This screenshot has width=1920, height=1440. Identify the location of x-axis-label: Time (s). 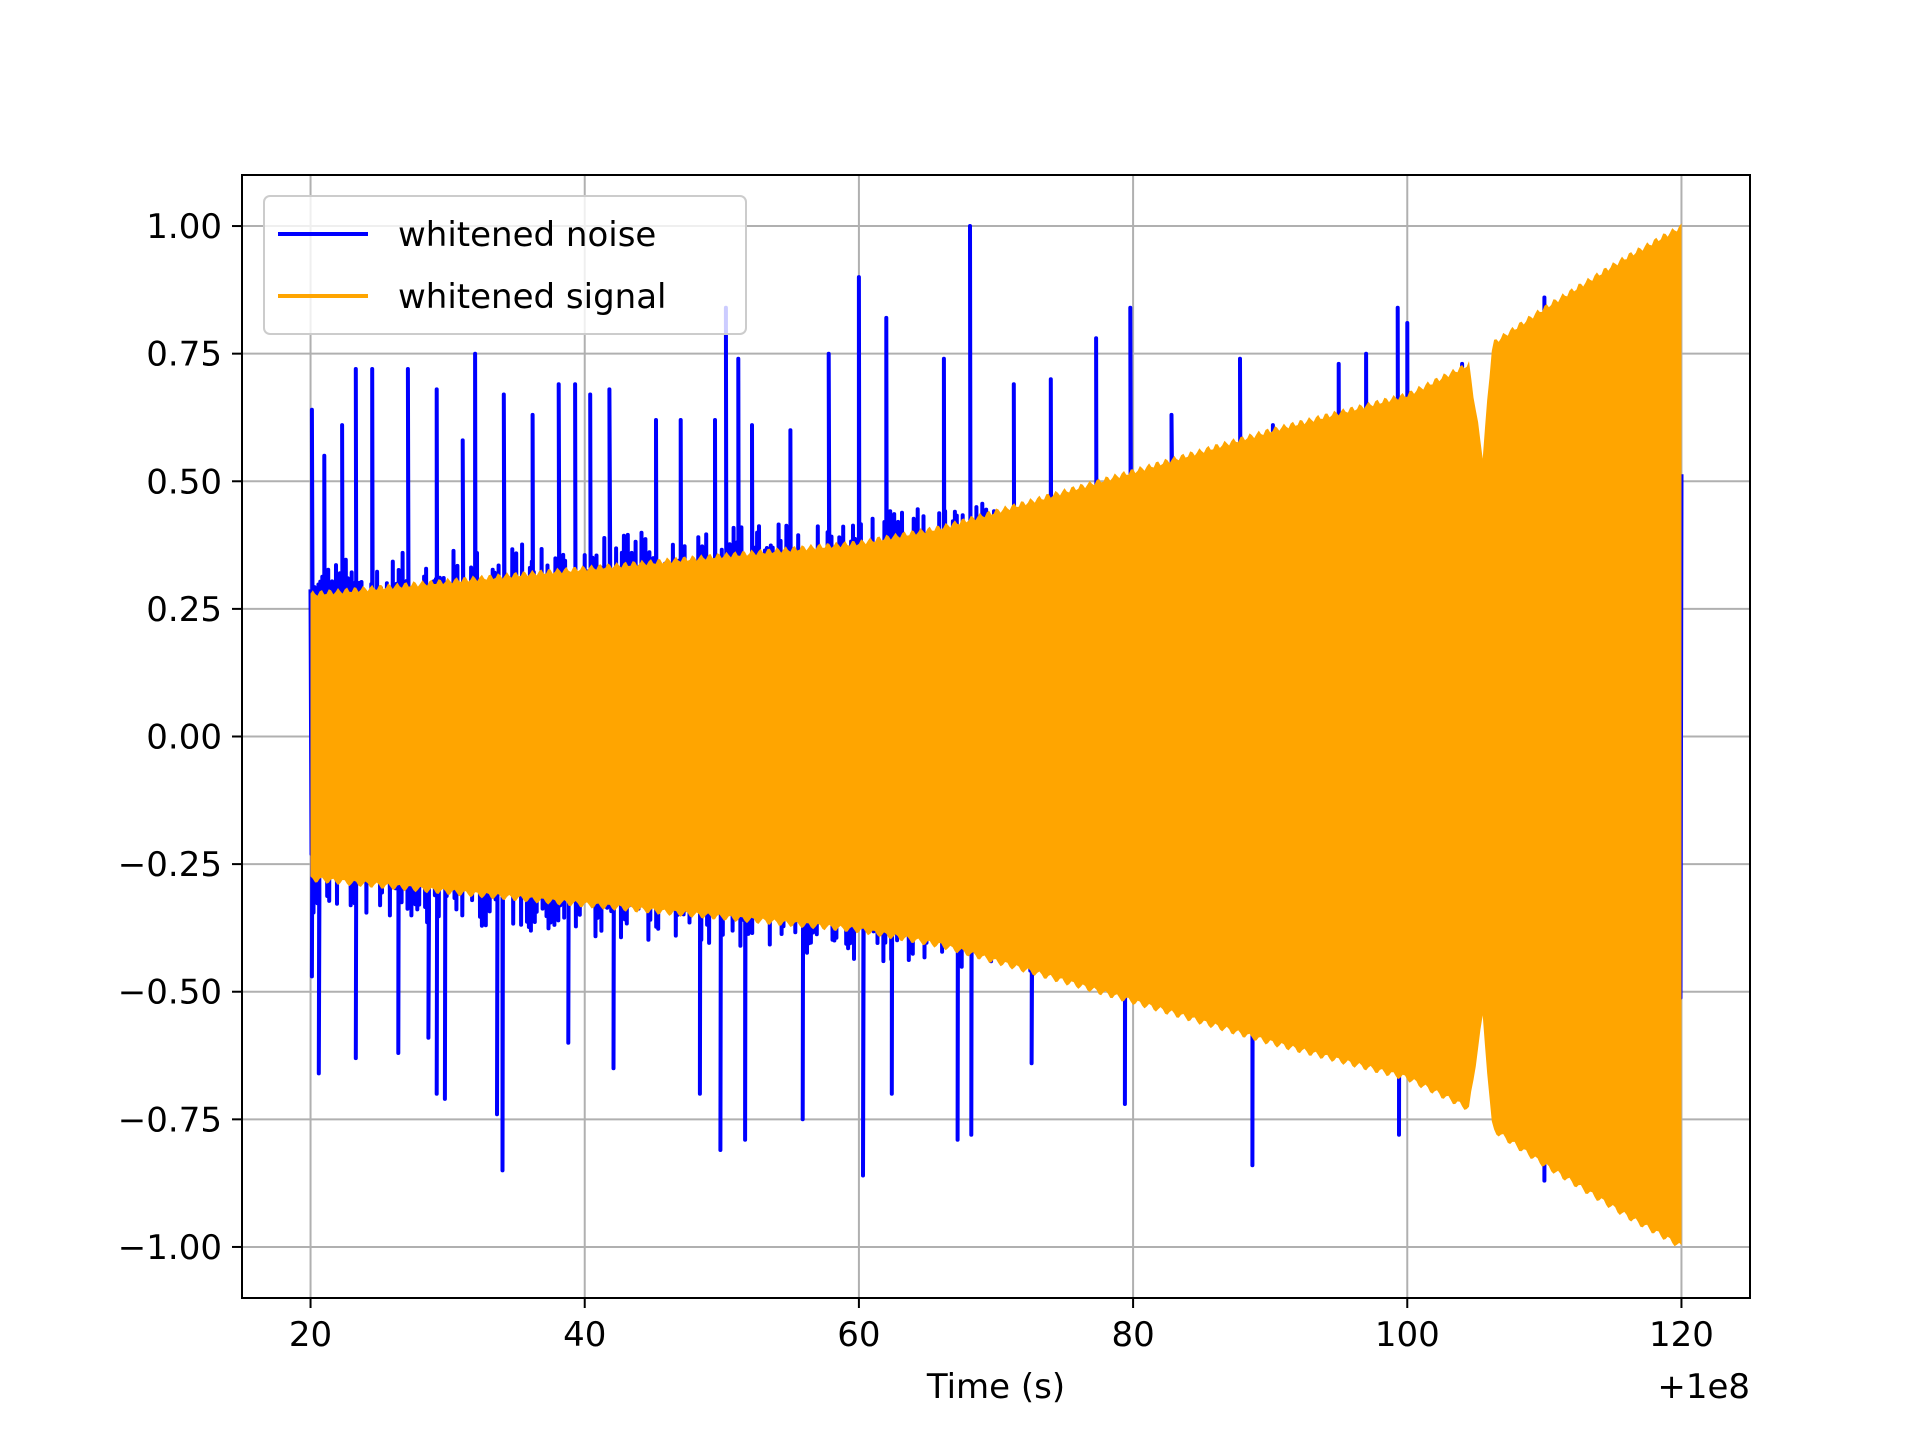
(995, 1387).